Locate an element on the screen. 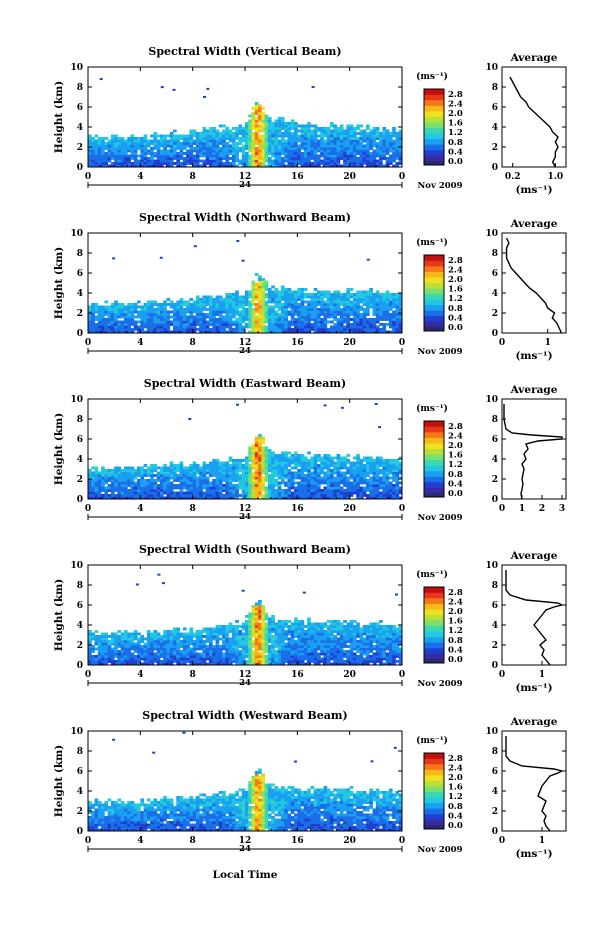  date-label: Nov 2009 is located at coordinates (440, 352).